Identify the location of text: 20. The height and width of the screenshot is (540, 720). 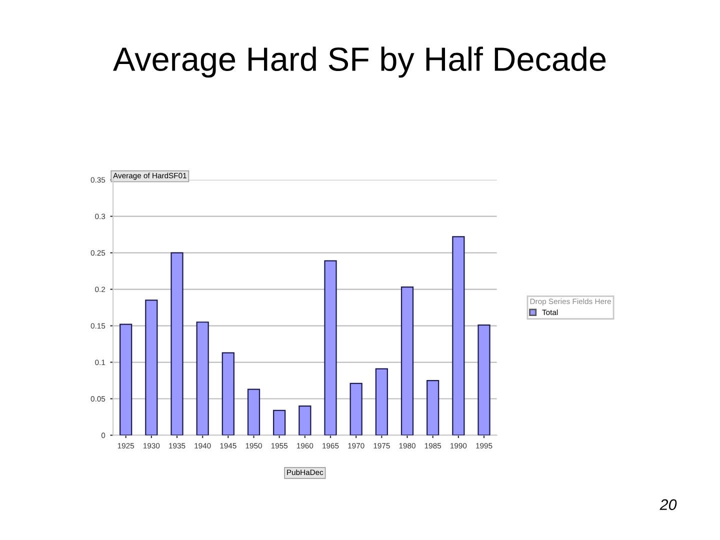
(668, 504).